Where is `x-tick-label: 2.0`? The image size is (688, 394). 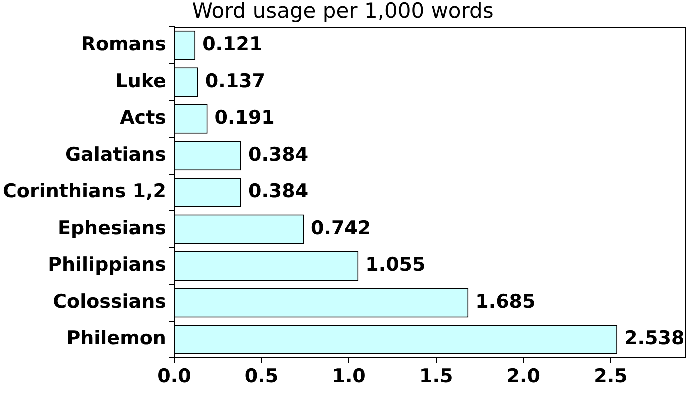
x-tick-label: 2.0 is located at coordinates (523, 377).